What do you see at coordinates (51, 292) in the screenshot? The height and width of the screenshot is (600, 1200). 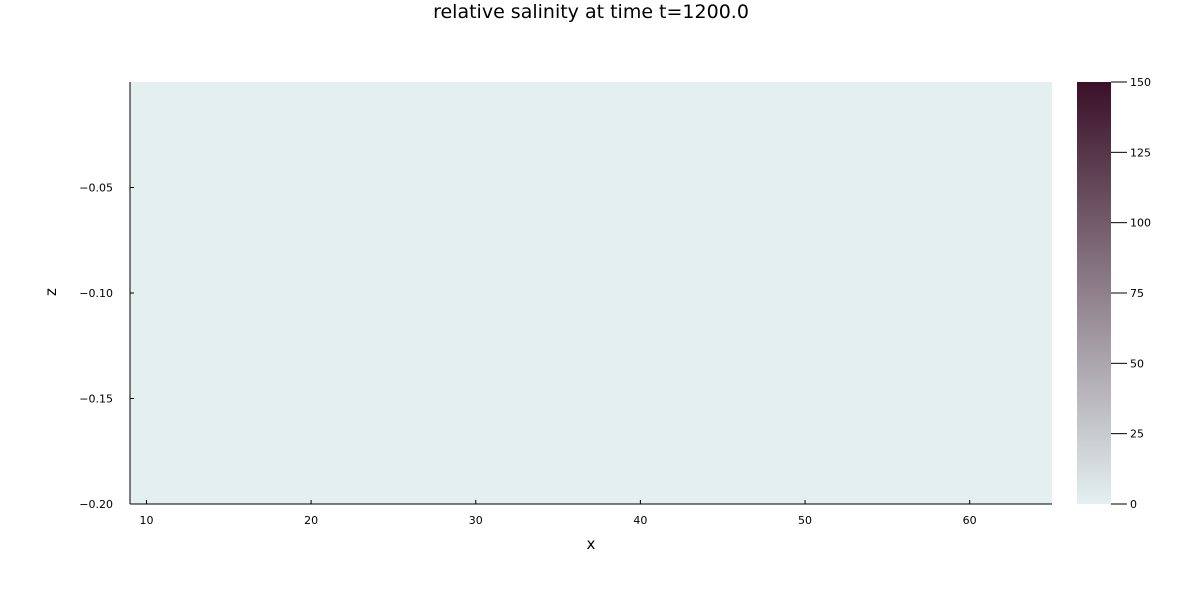 I see `y-axis-label: z` at bounding box center [51, 292].